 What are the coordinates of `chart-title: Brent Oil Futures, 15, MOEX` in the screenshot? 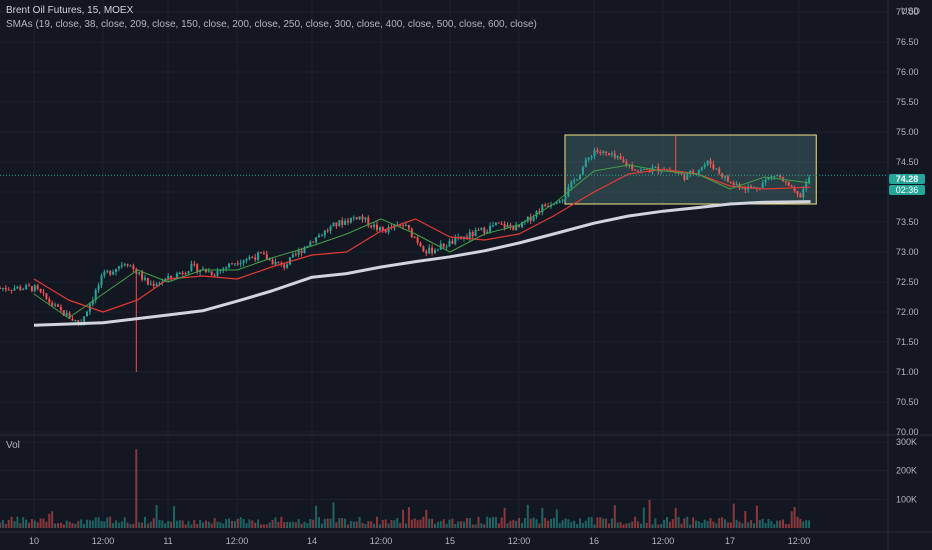 It's located at (70, 10).